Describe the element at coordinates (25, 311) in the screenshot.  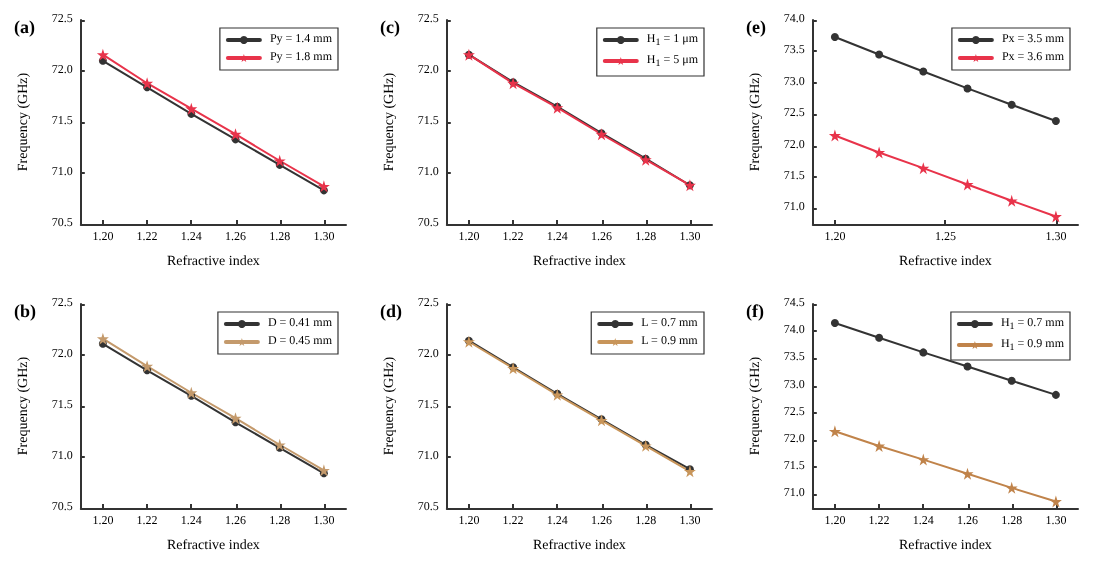
I see `chart-title: (b)` at that location.